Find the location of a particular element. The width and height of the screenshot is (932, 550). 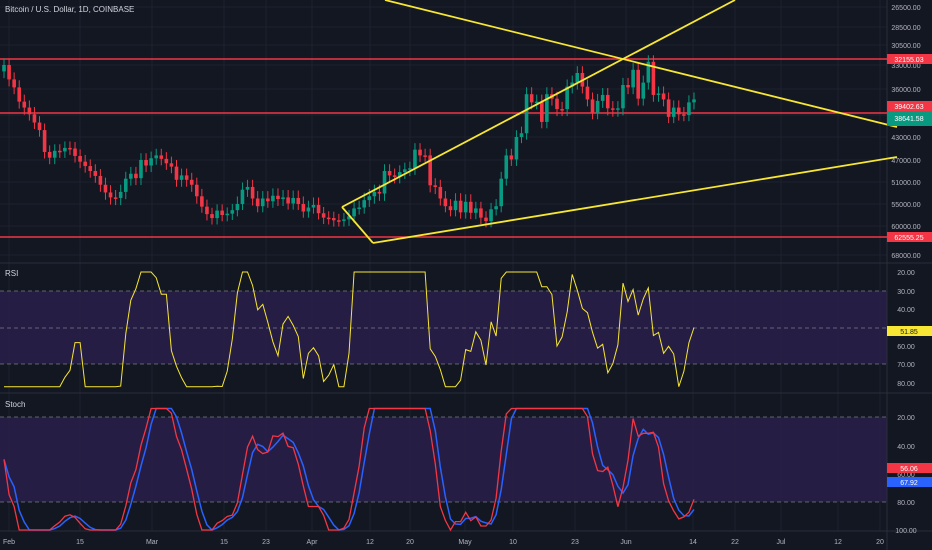

trendline-rising-support is located at coordinates (635, 200).